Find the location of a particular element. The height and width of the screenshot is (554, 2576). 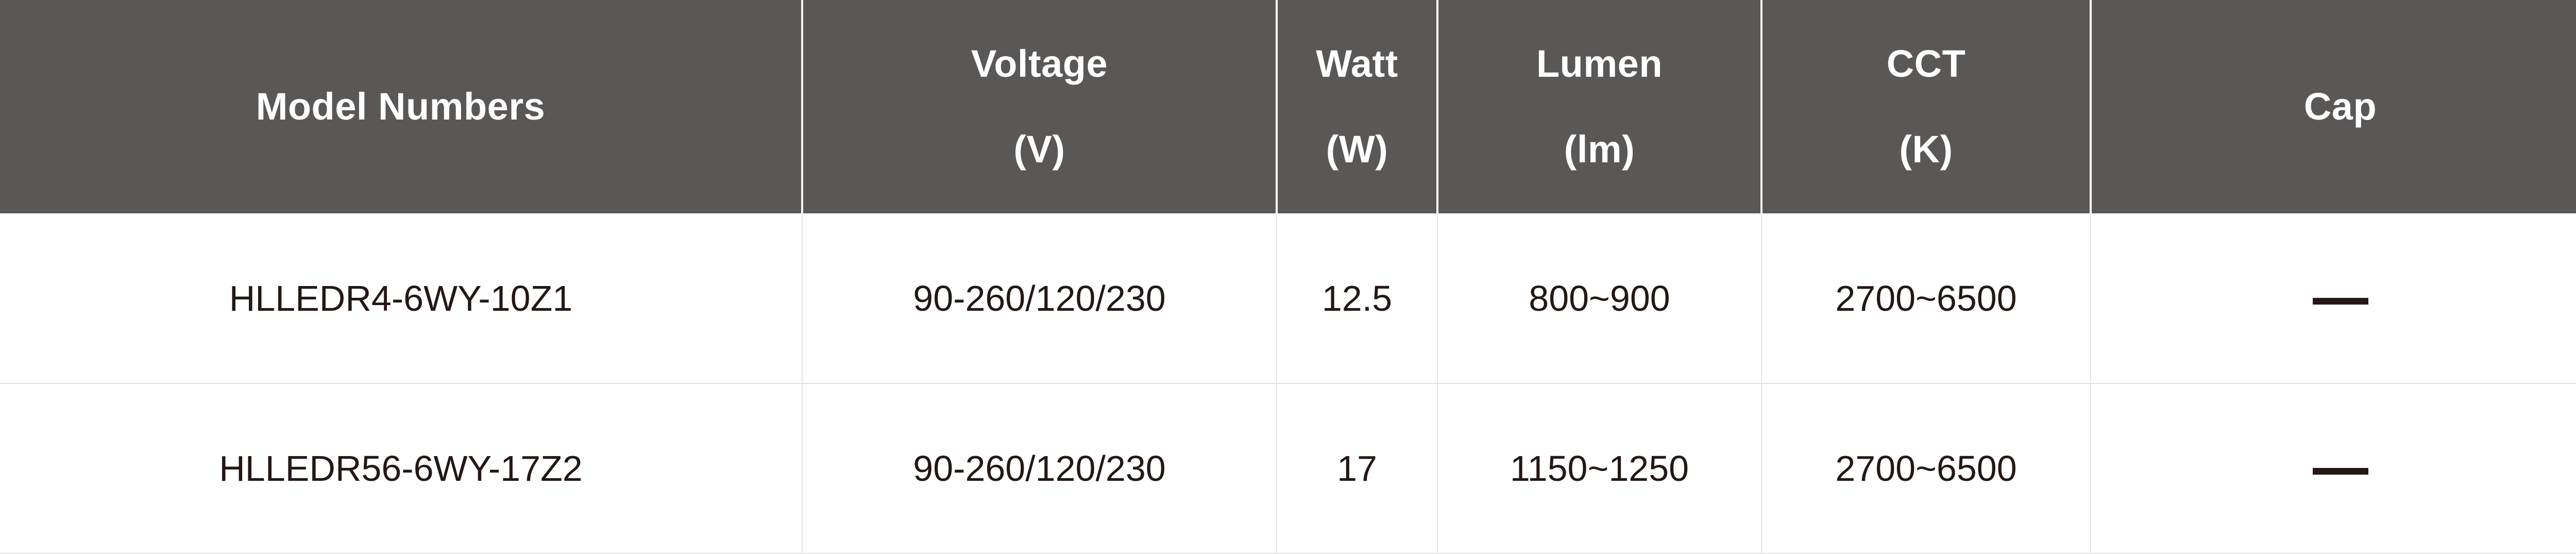

column-header-cap: Cap is located at coordinates (2333, 107).